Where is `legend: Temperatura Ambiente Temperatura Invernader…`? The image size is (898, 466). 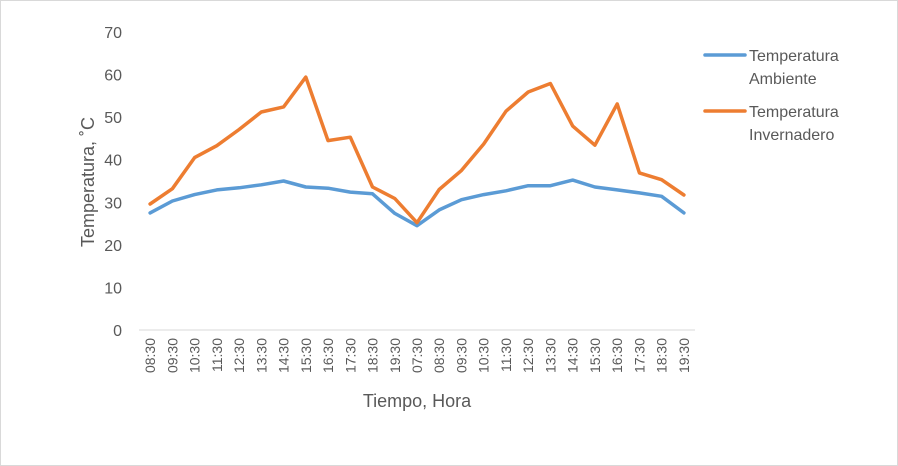 legend: Temperatura Ambiente Temperatura Invernader… is located at coordinates (771, 96).